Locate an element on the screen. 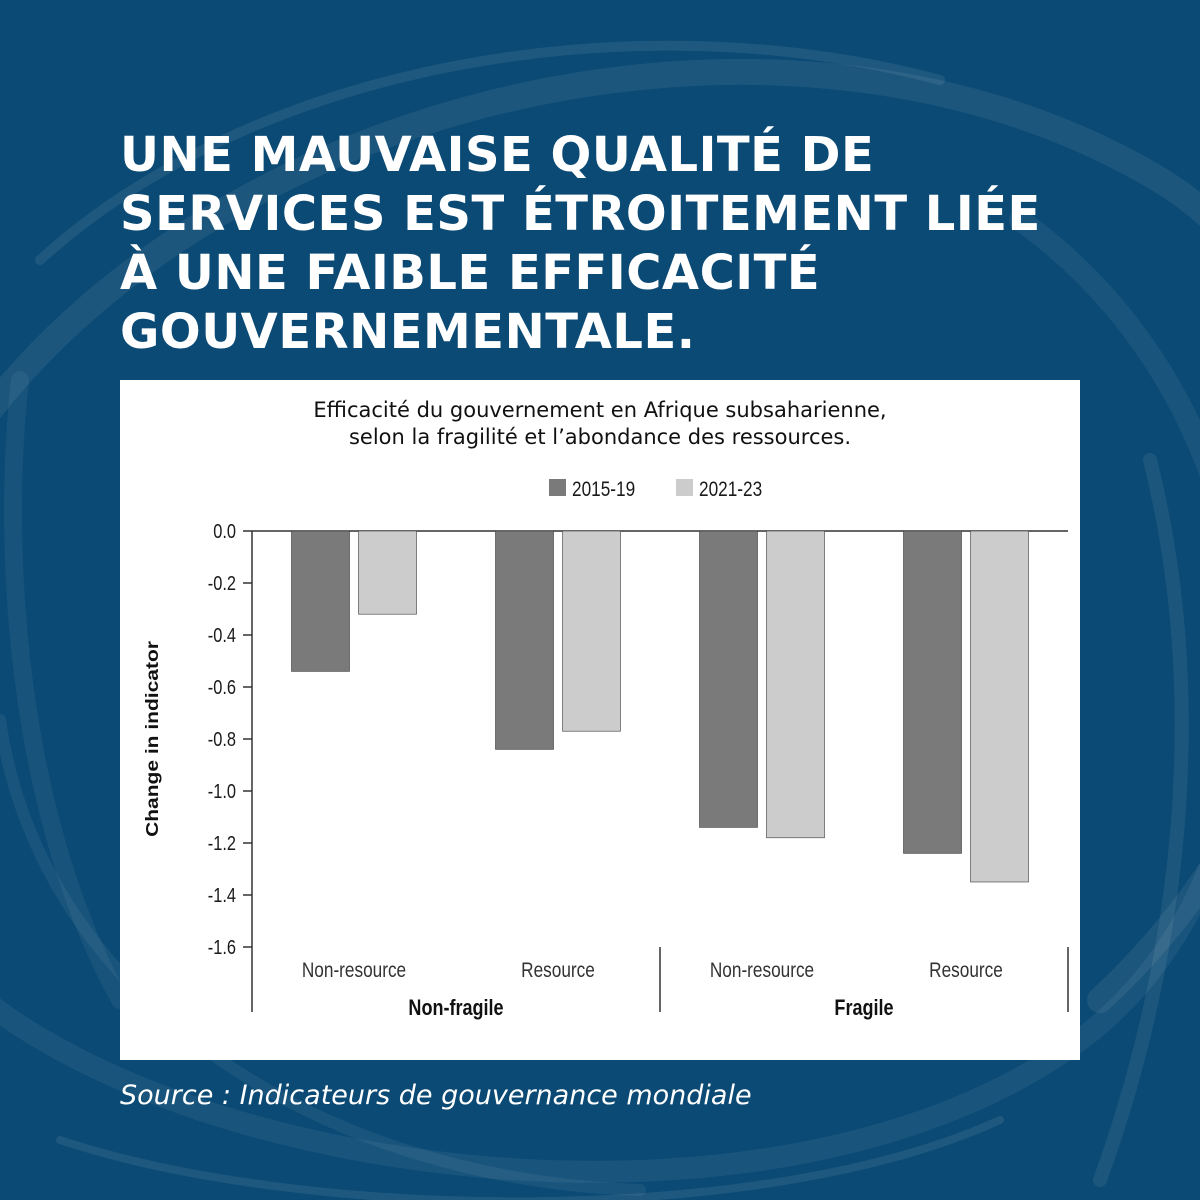 The width and height of the screenshot is (1200, 1200). y-tick-label: -1.0 is located at coordinates (222, 790).